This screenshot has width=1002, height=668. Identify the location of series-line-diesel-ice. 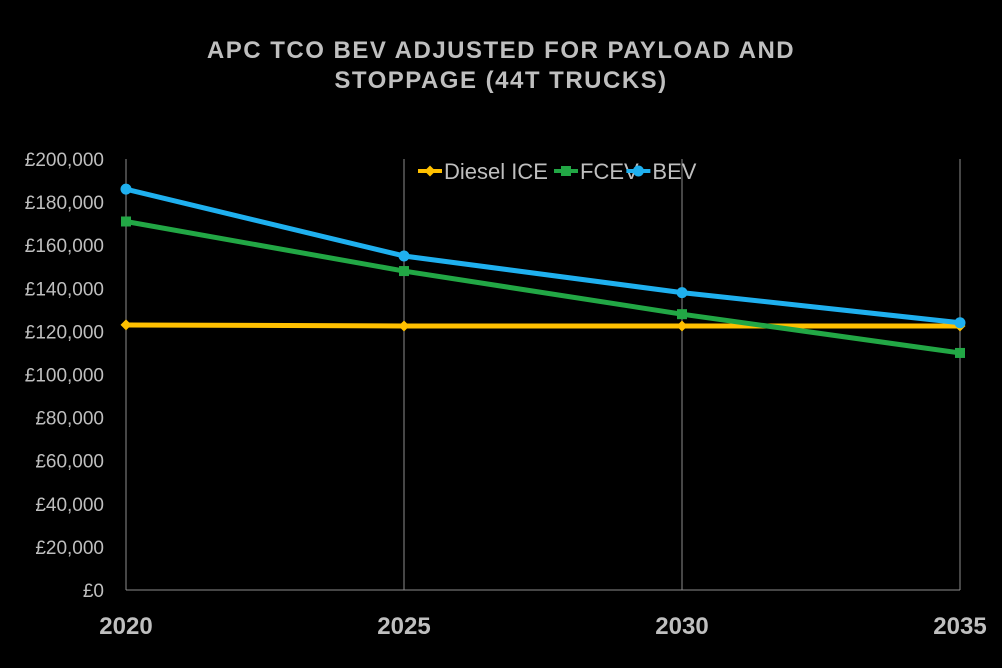
(543, 325).